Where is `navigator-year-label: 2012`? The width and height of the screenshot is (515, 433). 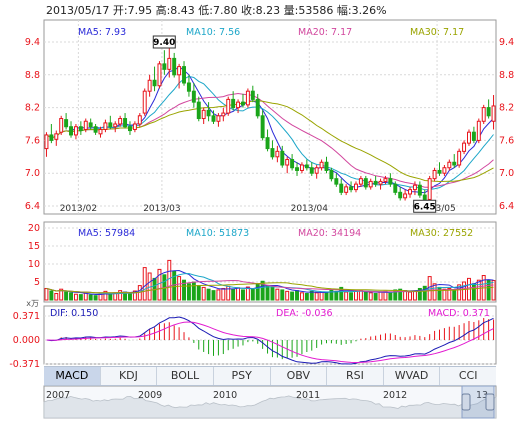 navigator-year-label: 2012 is located at coordinates (395, 395).